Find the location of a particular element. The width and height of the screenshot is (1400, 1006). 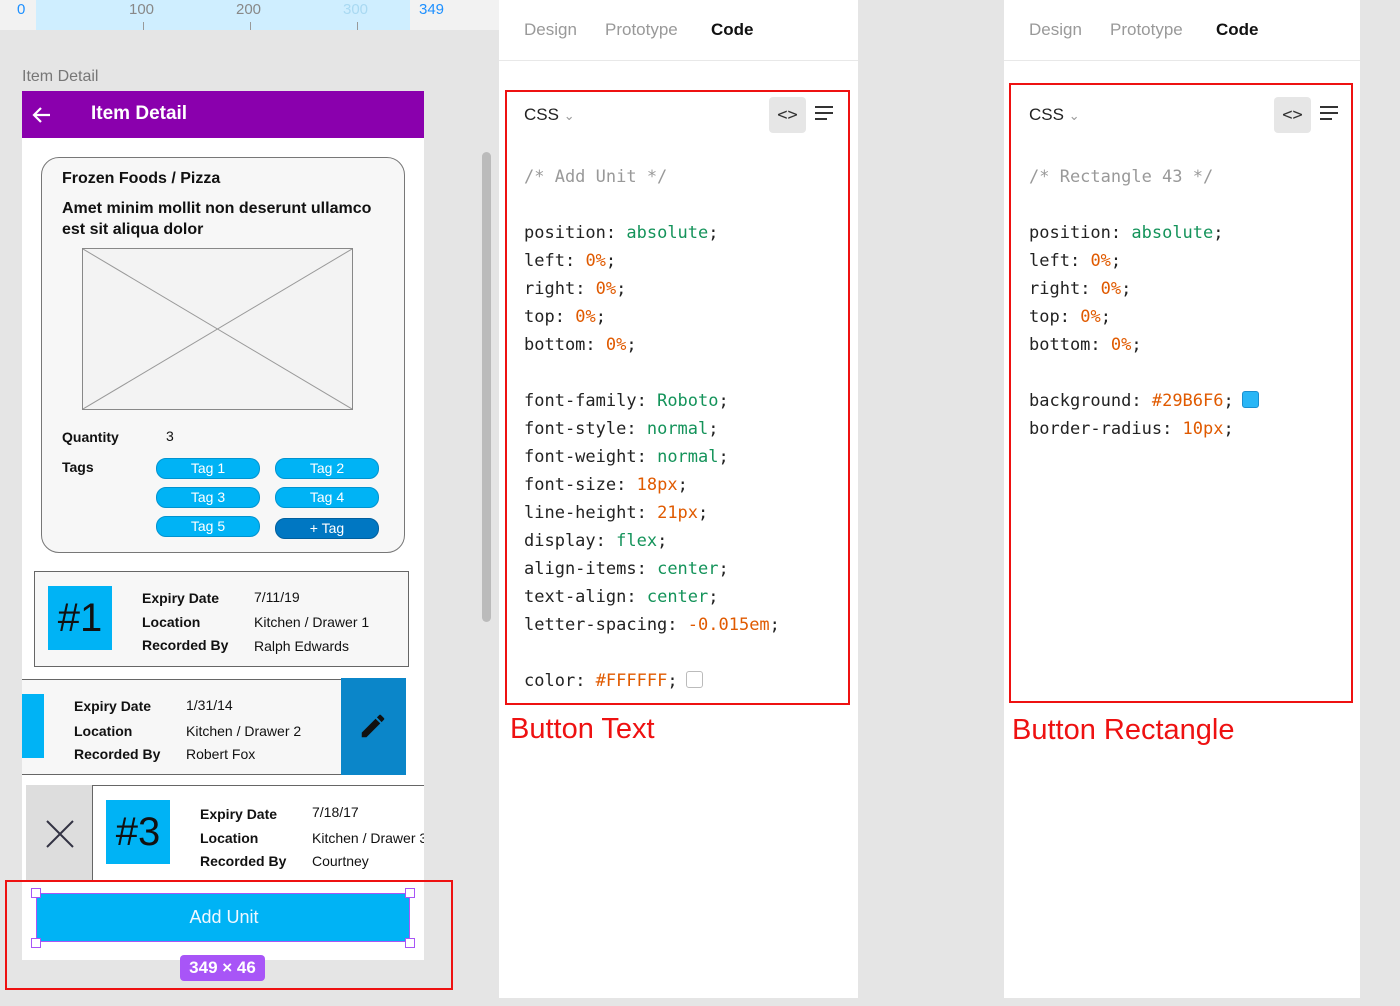

code-line: right: 0%; is located at coordinates (575, 289).